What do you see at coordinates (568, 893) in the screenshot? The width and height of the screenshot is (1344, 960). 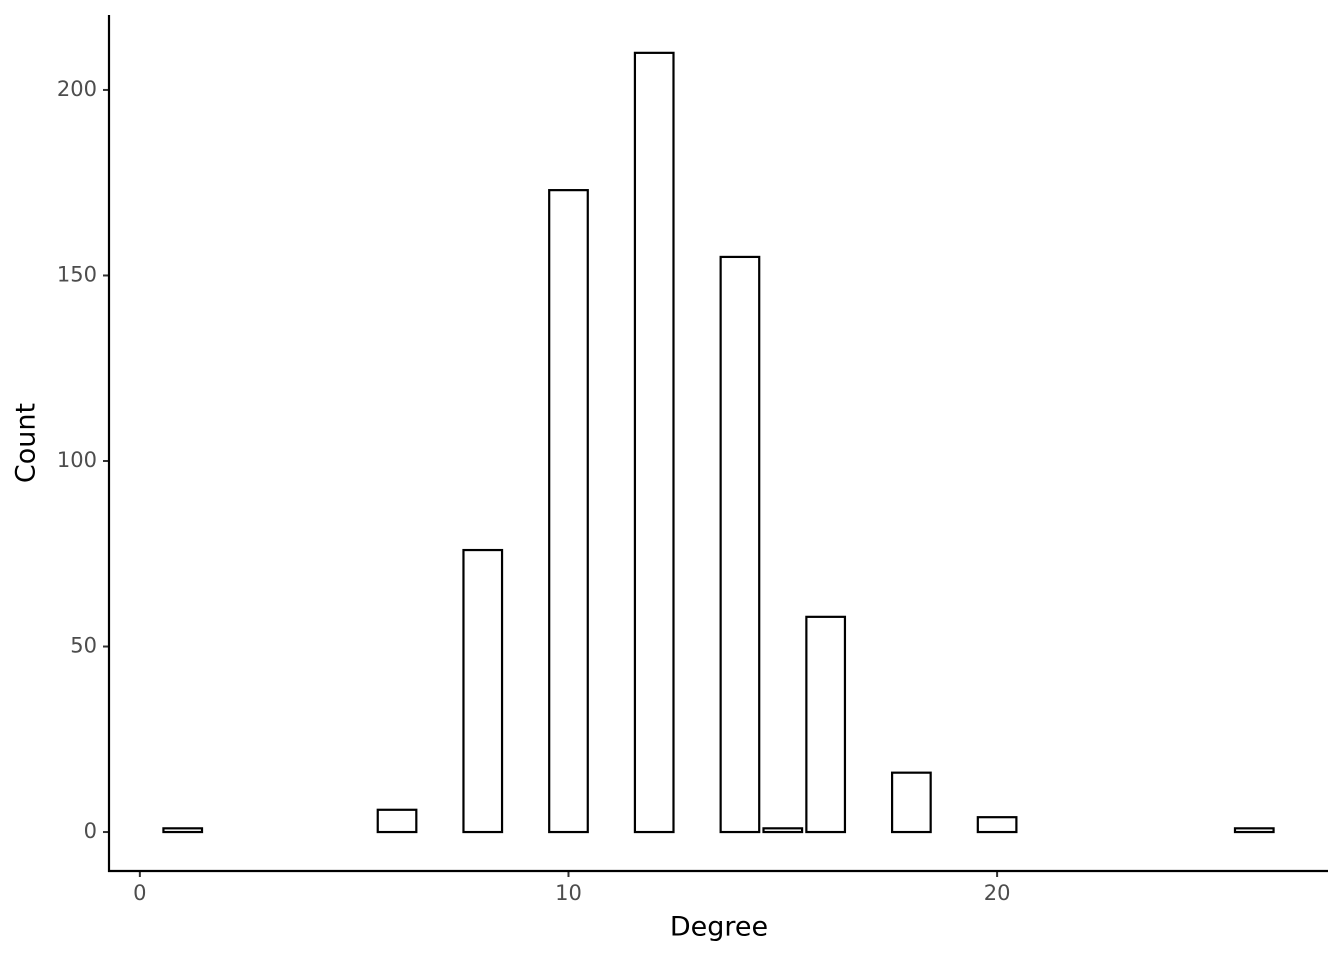 I see `x-tick-label: 10` at bounding box center [568, 893].